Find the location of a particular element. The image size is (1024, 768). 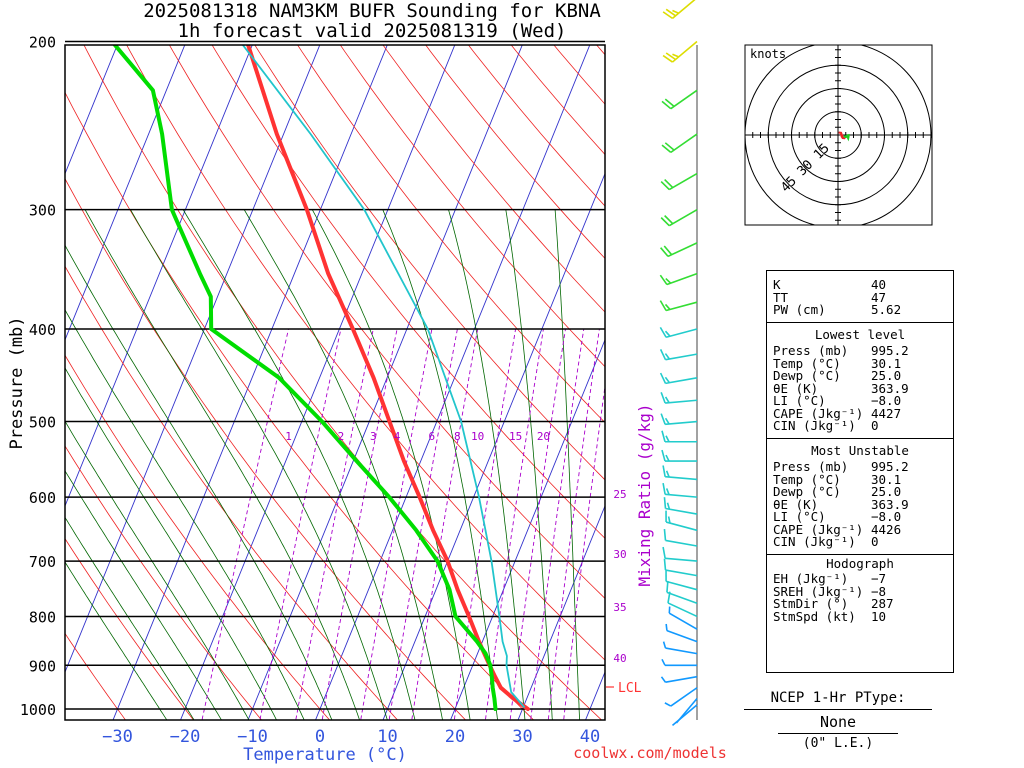

temperature-tick-label: −10 is located at coordinates (252, 737).